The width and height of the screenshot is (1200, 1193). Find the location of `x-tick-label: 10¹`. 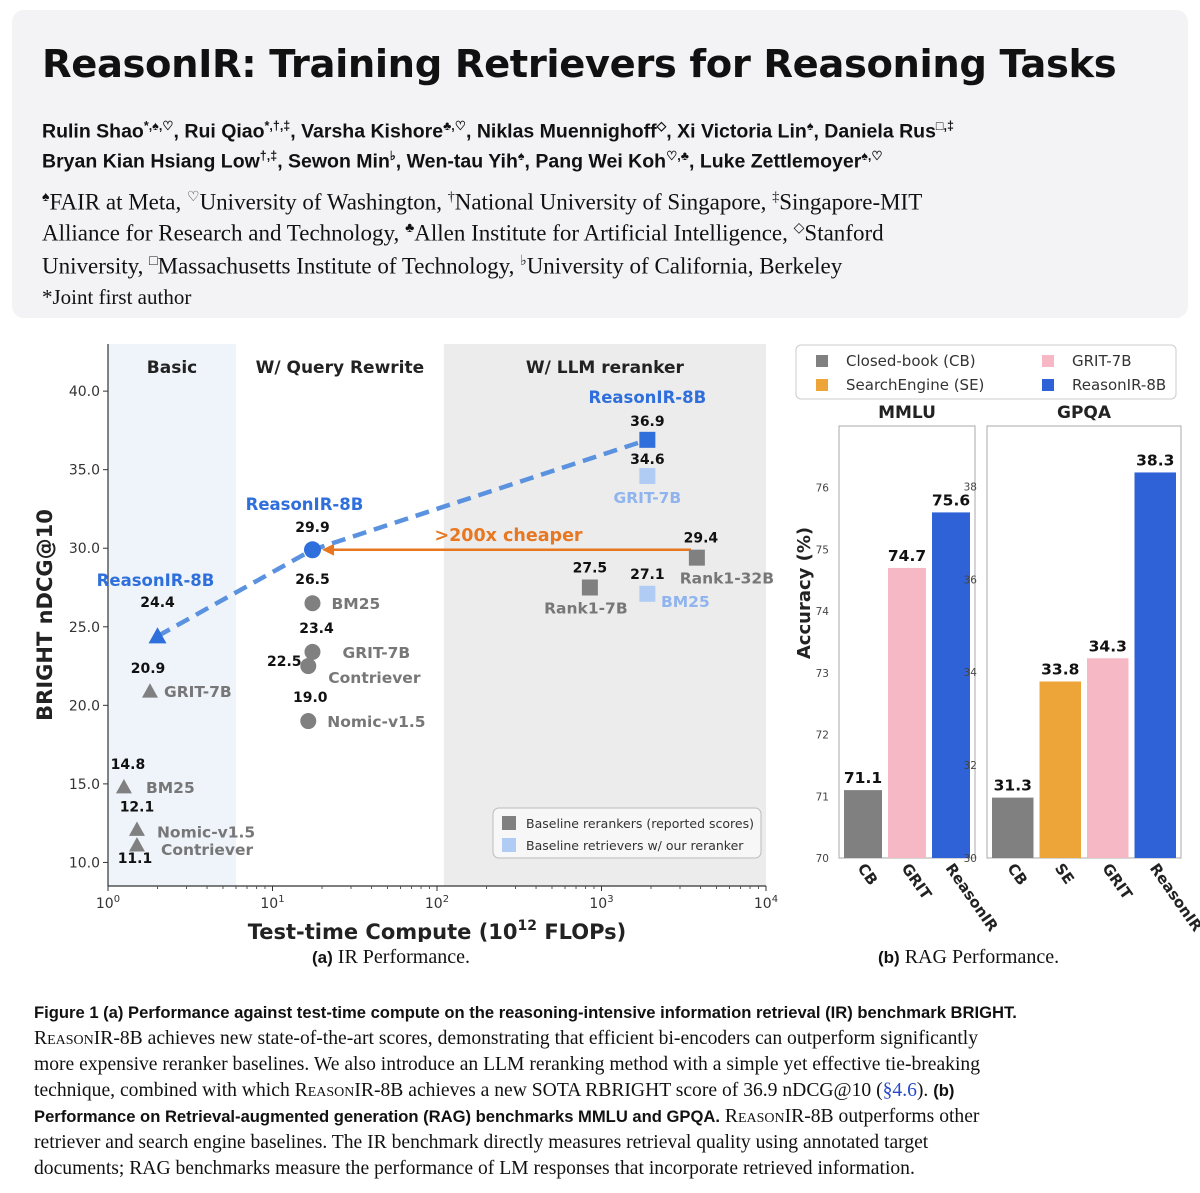

x-tick-label: 10¹ is located at coordinates (272, 903).